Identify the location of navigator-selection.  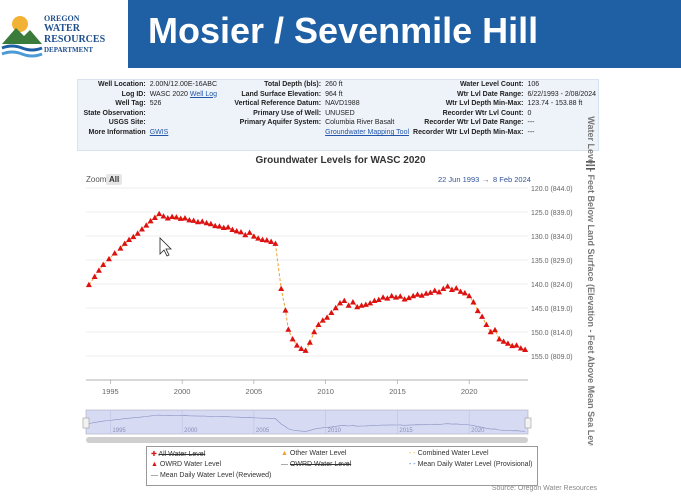
(307, 422).